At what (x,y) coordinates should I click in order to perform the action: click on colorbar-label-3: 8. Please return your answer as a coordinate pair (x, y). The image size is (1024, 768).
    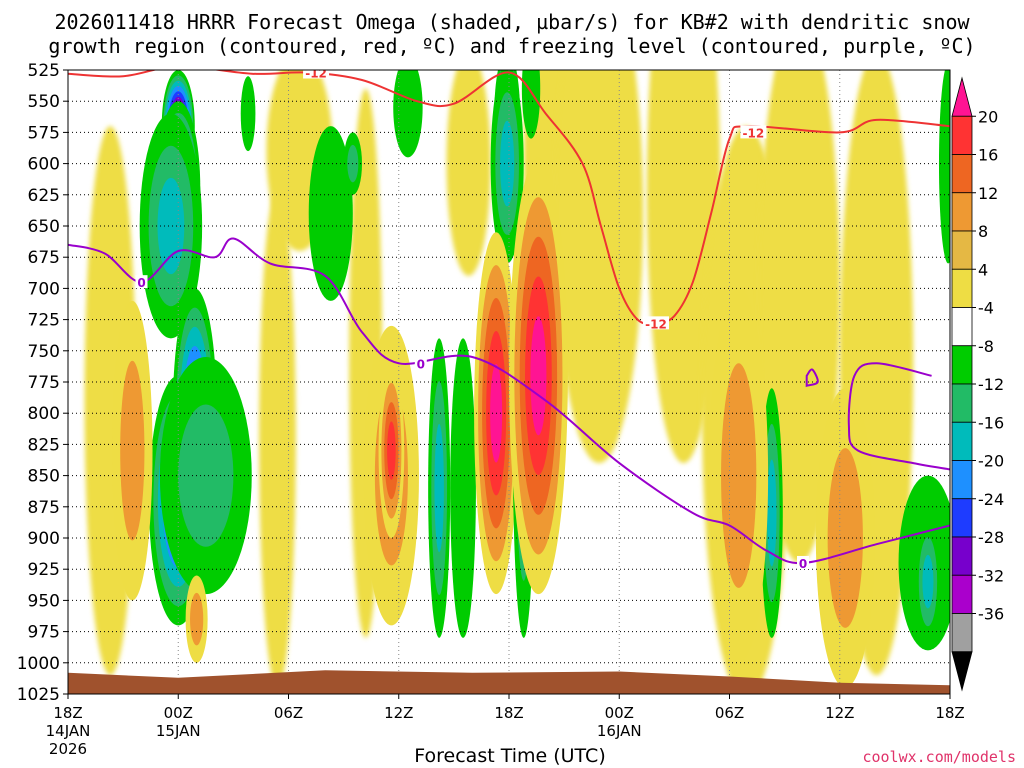
    Looking at the image, I should click on (983, 231).